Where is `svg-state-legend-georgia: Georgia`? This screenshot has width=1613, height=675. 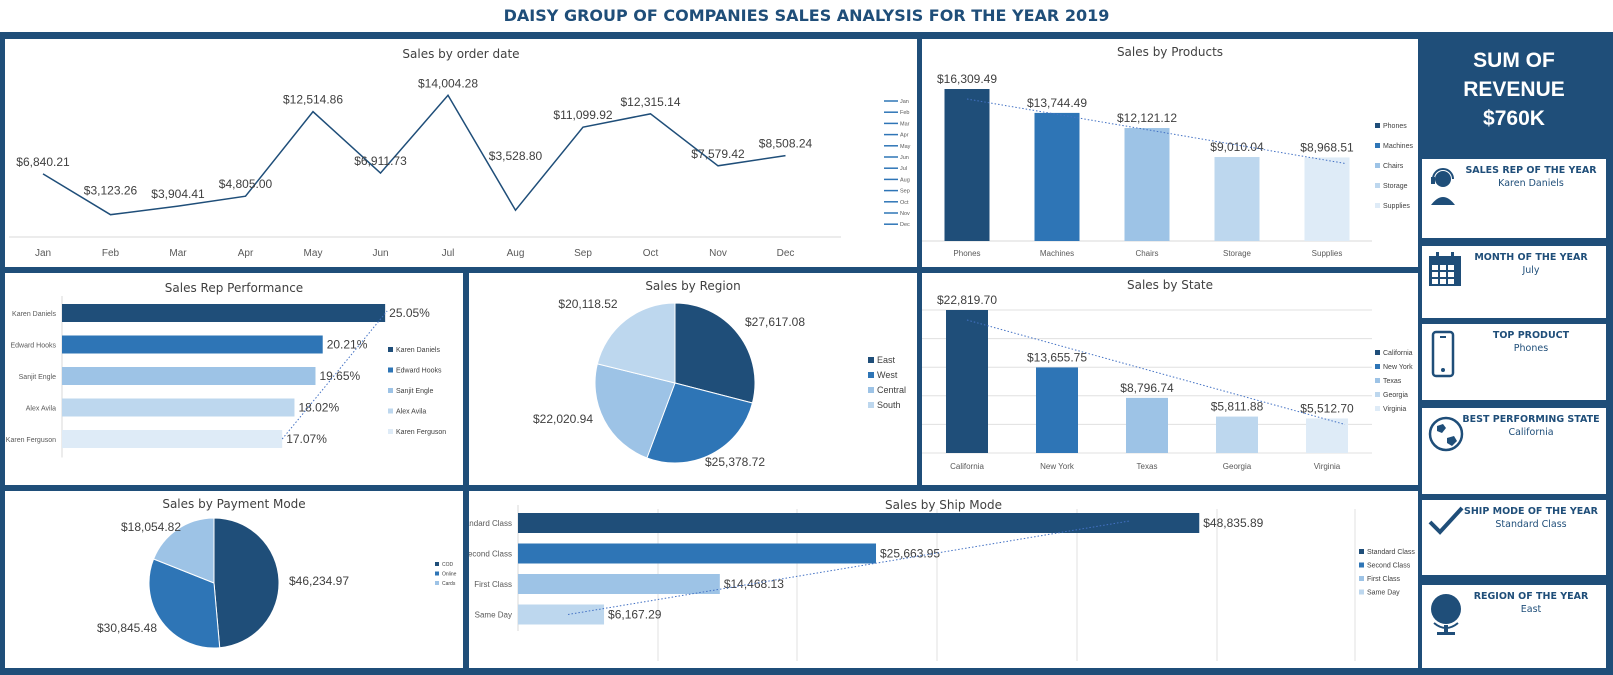 svg-state-legend-georgia: Georgia is located at coordinates (1395, 395).